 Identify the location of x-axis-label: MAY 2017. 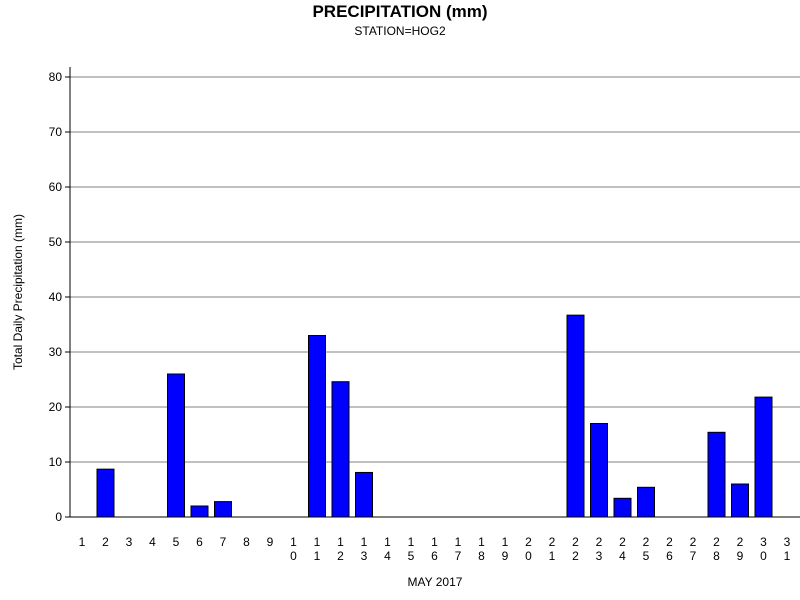
(435, 582).